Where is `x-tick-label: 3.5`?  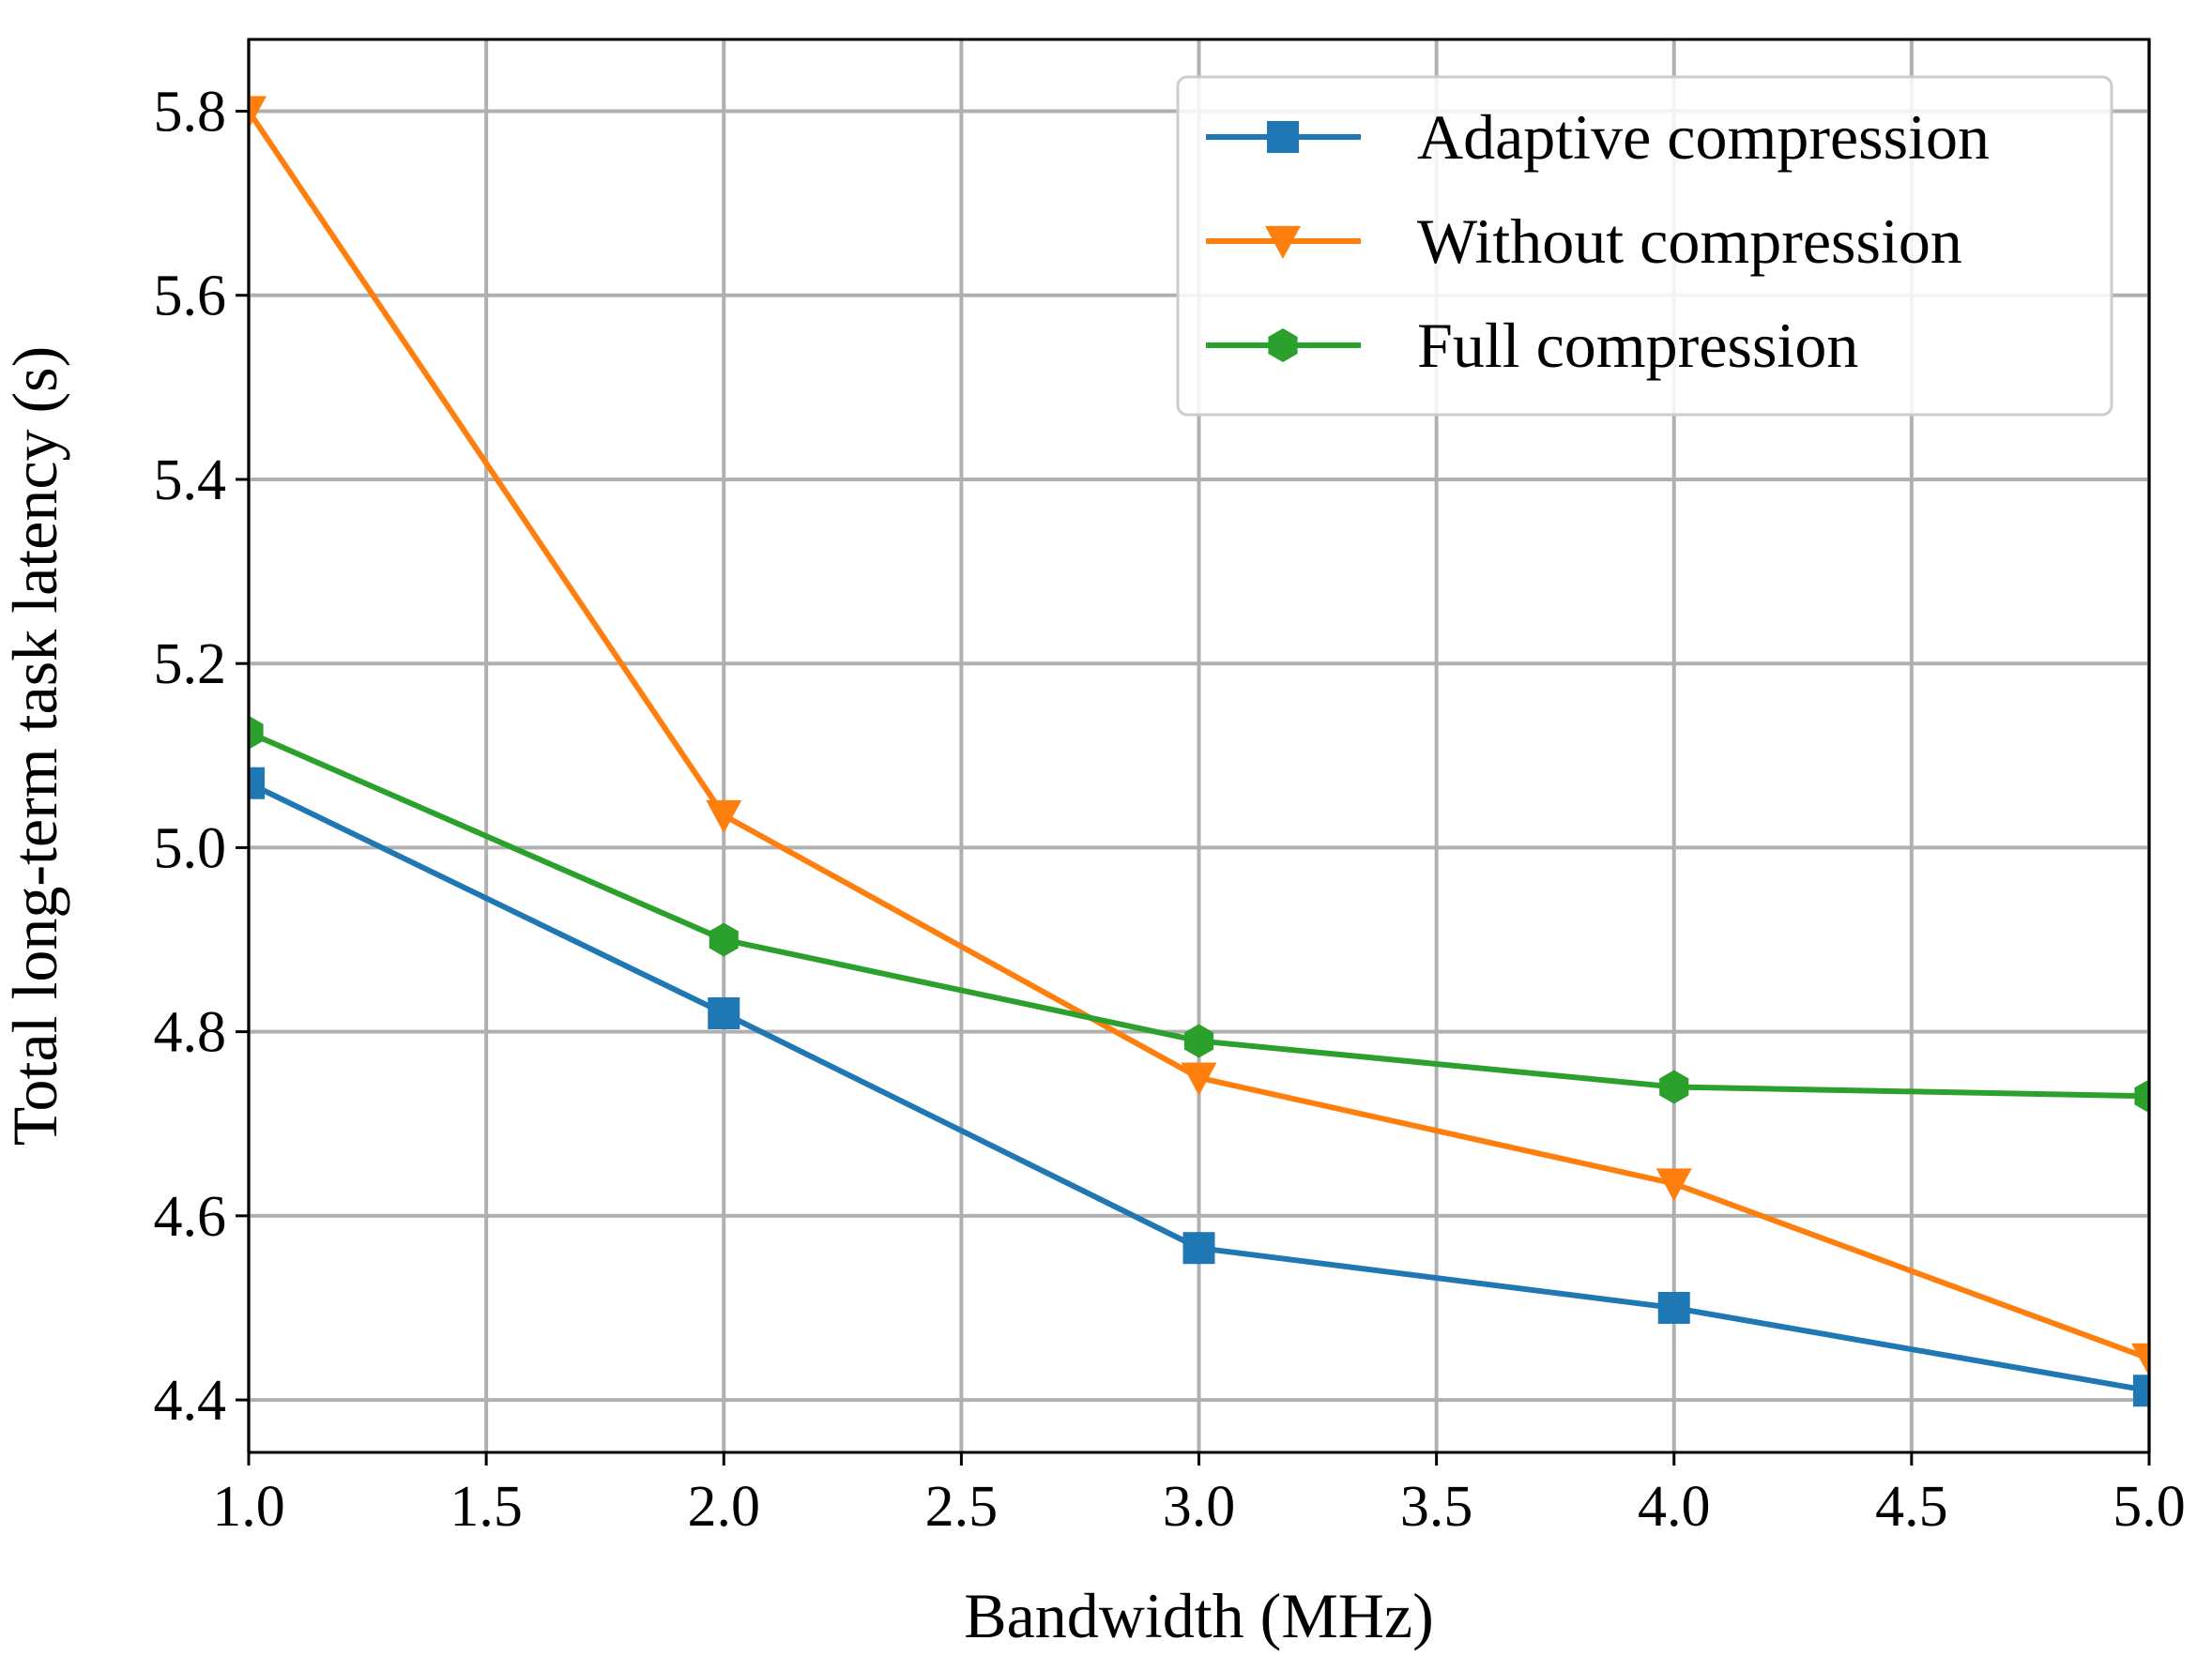 x-tick-label: 3.5 is located at coordinates (1436, 1507).